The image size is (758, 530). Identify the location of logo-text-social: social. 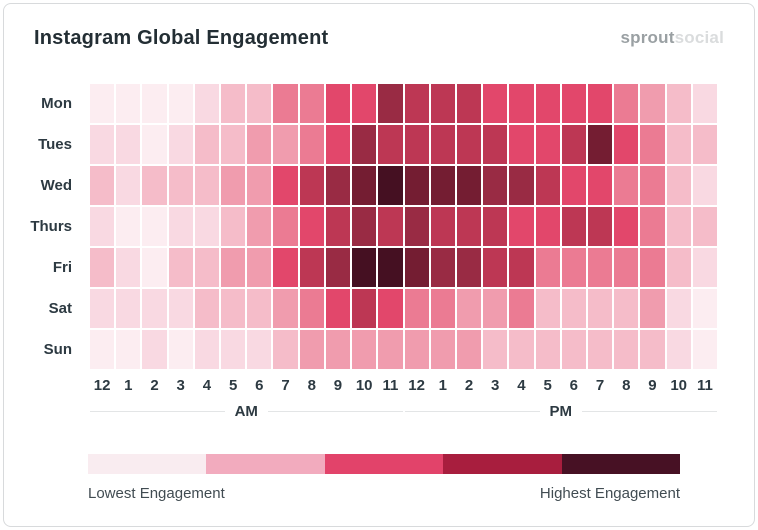
(699, 37).